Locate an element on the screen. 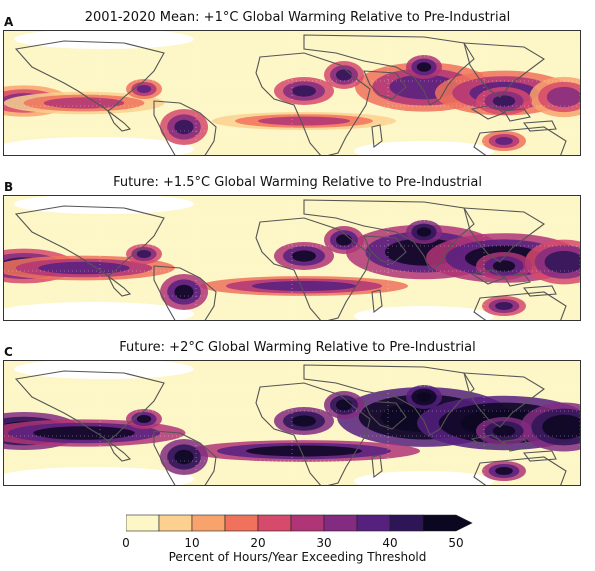 The image size is (595, 571). colorbar is located at coordinates (299, 523).